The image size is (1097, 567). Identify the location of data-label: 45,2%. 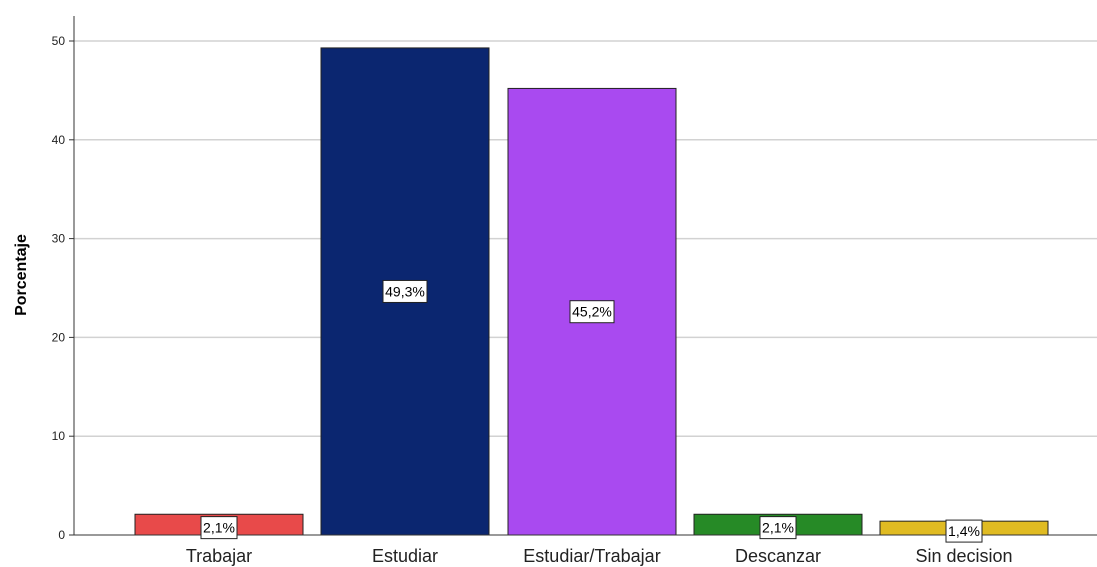
(592, 312).